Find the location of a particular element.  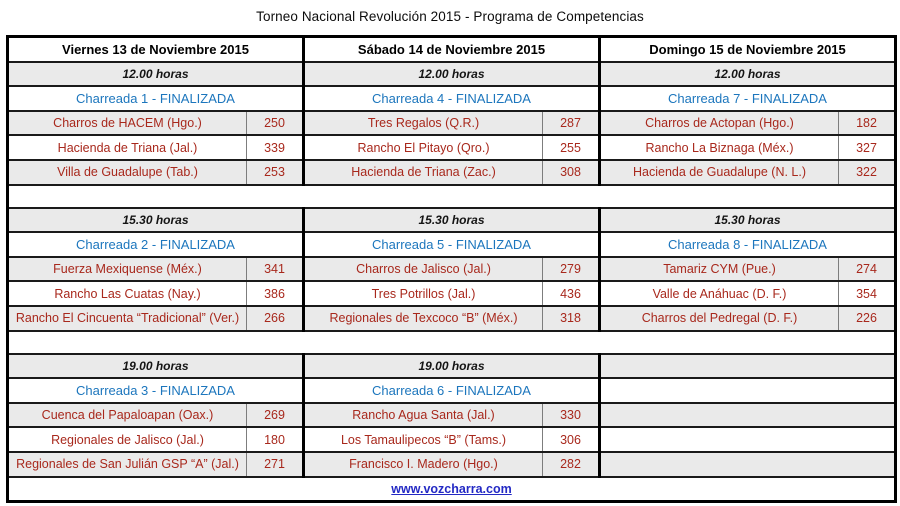

day-header-sunday: Domingo 15 de Noviembre 2015 is located at coordinates (746, 48).